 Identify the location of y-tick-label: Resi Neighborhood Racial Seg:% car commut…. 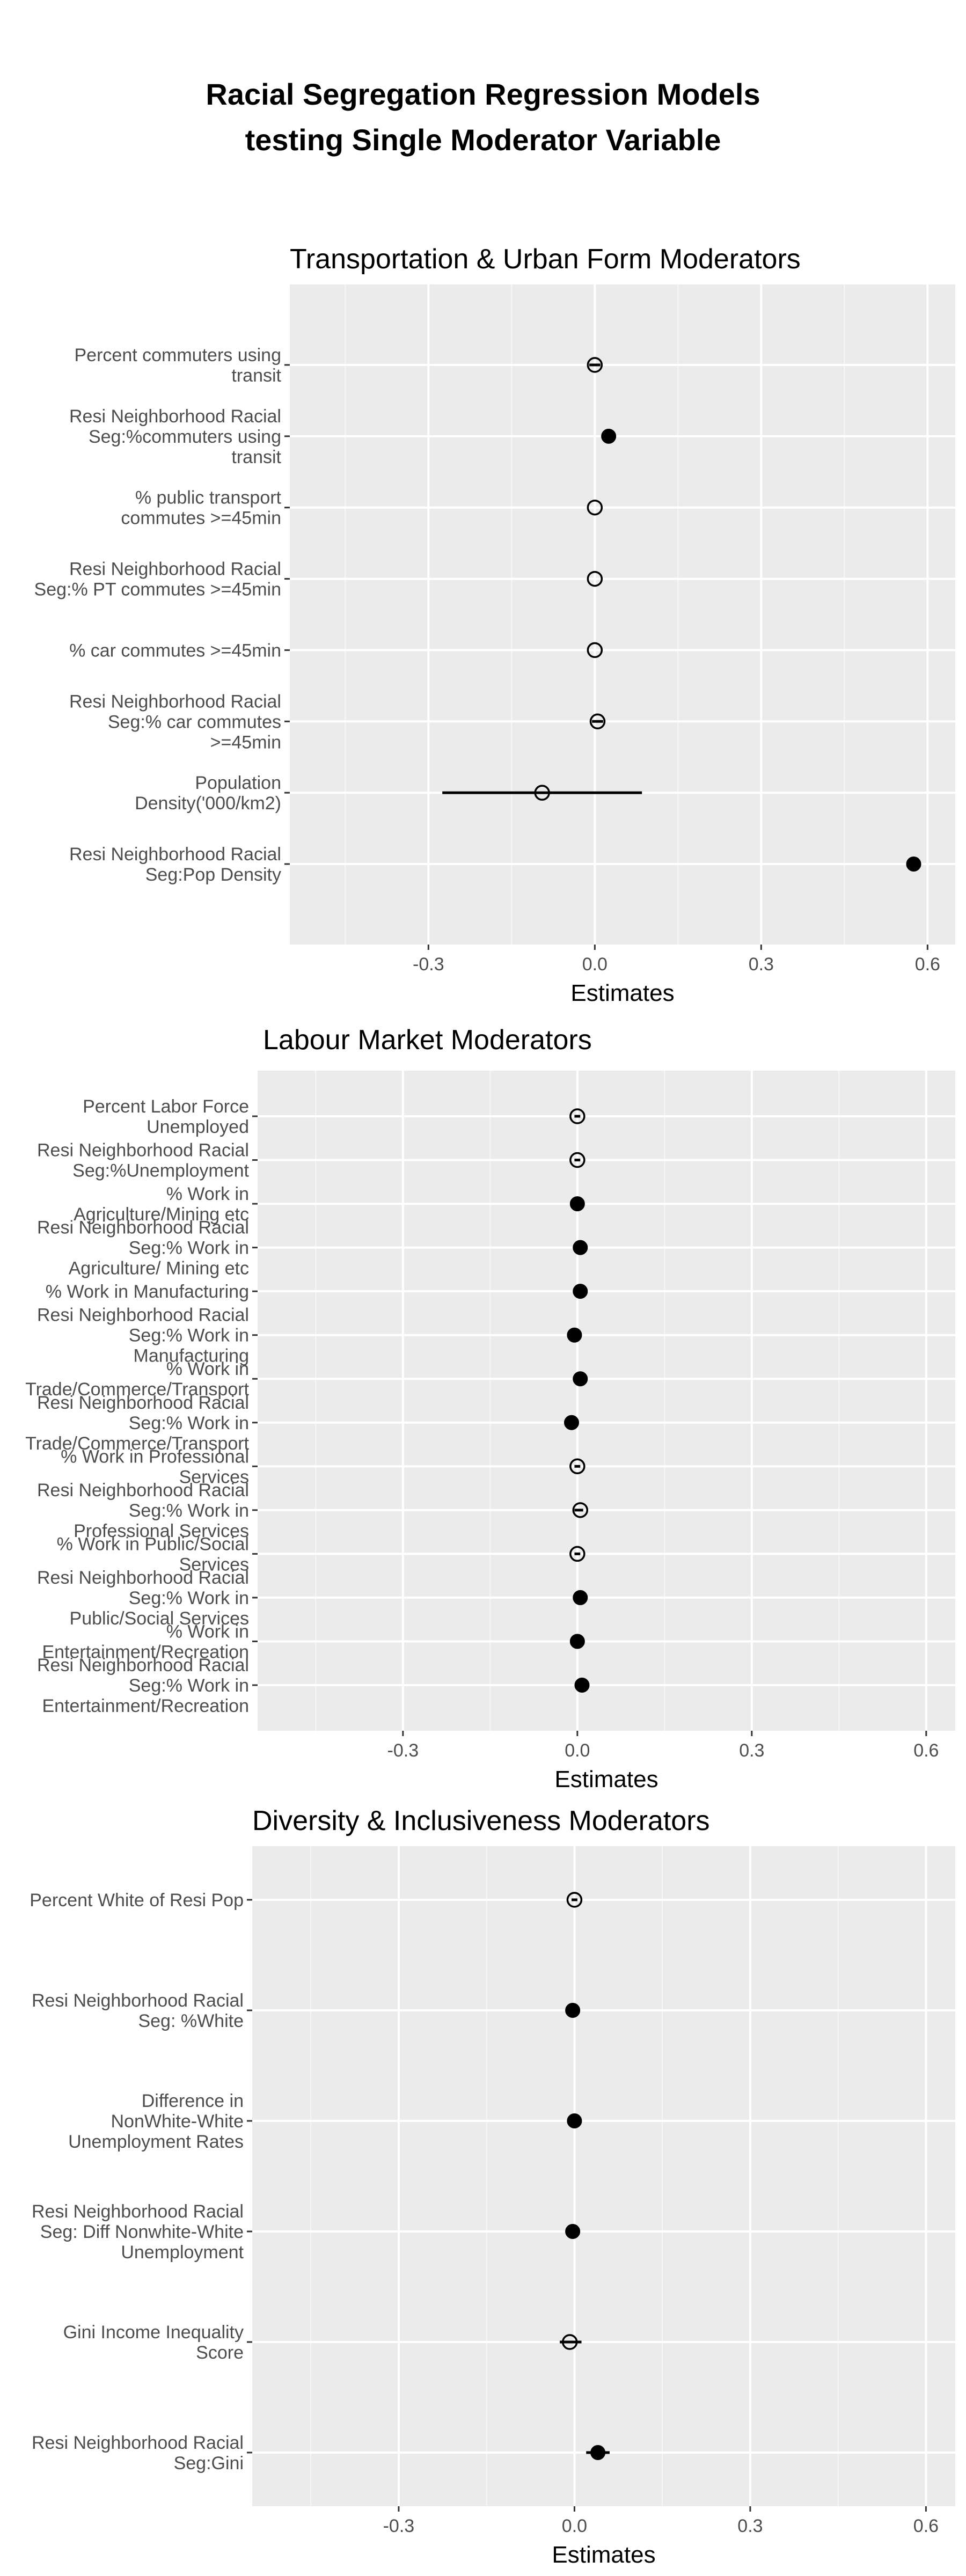
(175, 721).